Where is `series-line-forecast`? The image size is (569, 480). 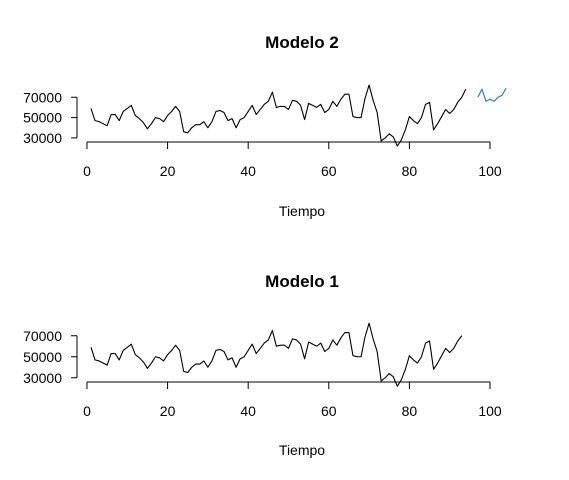 series-line-forecast is located at coordinates (492, 94).